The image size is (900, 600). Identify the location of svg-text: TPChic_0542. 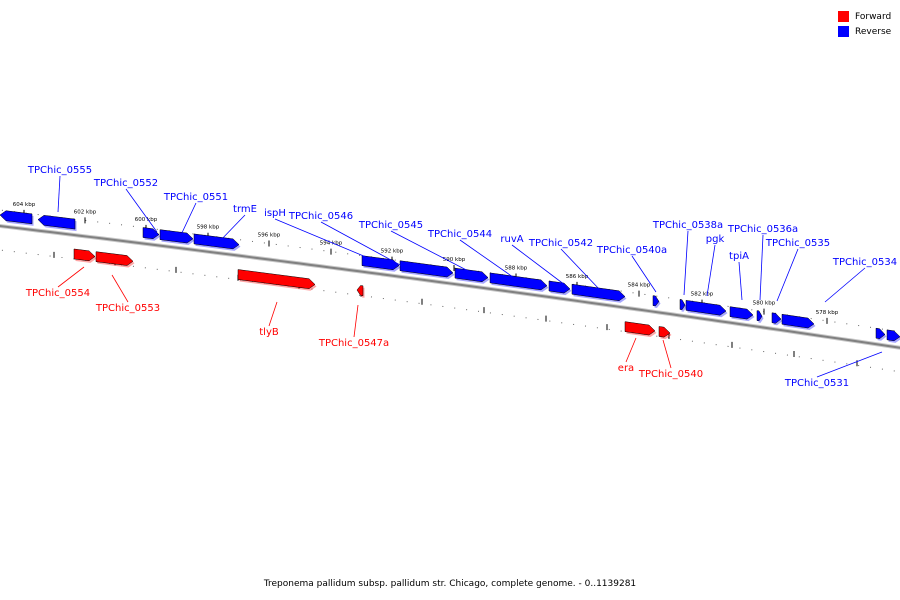
(560, 243).